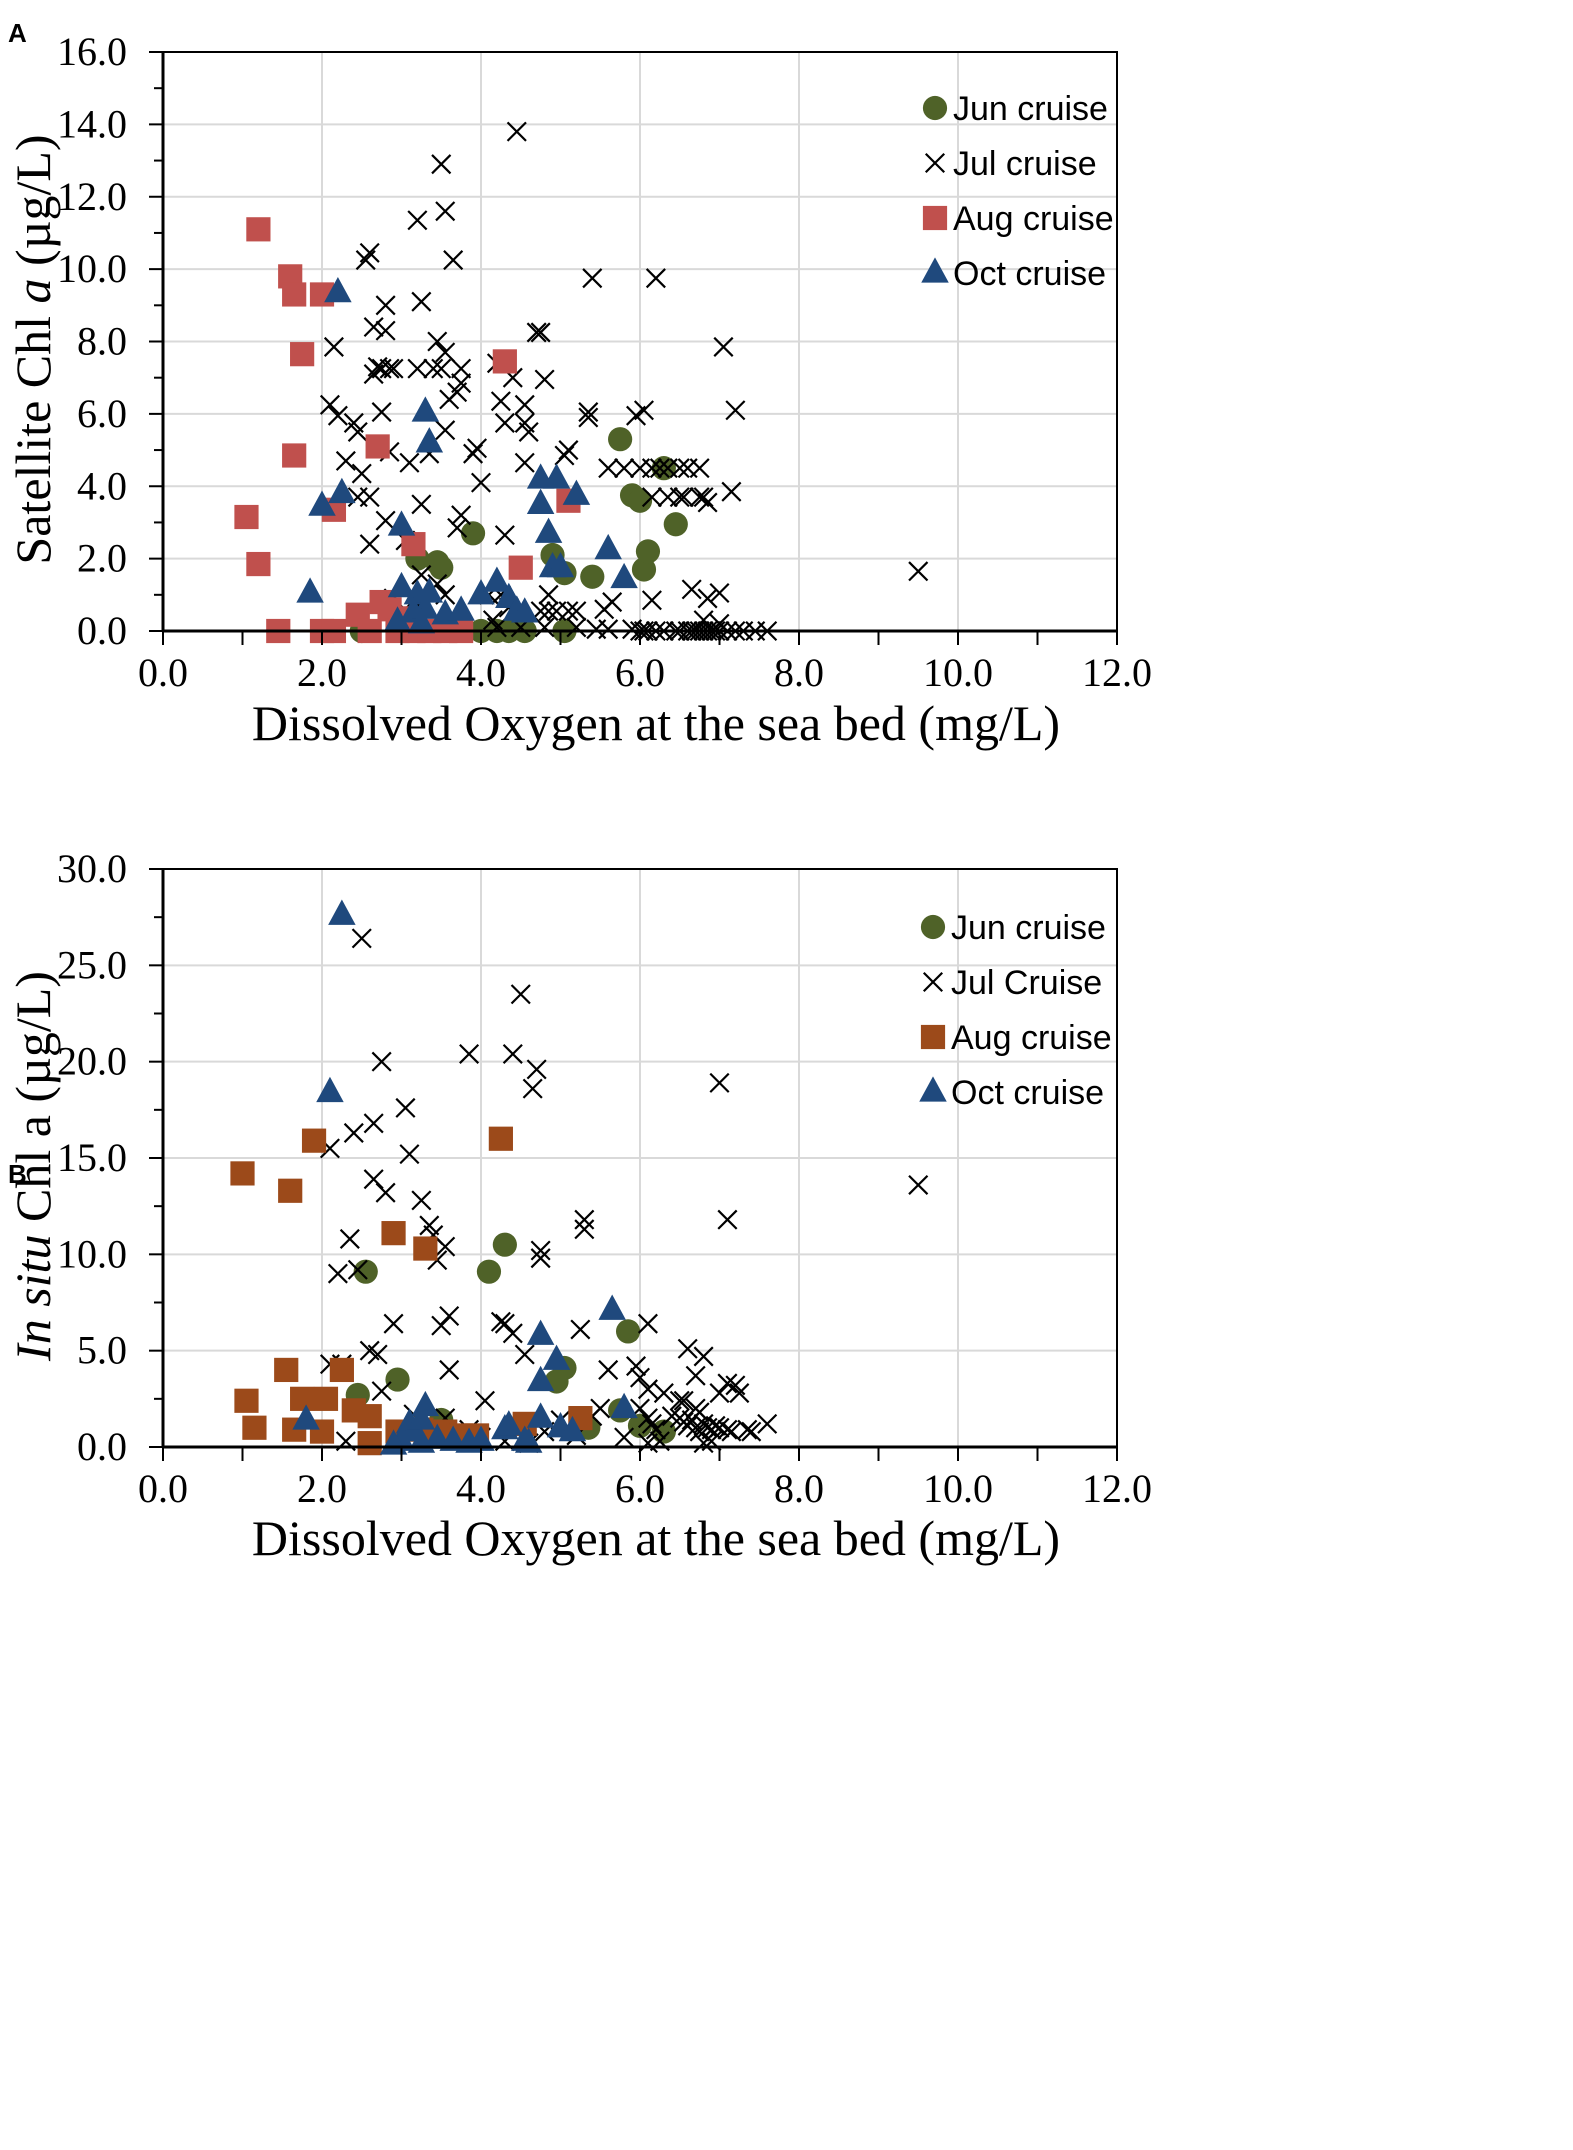  Describe the element at coordinates (1030, 109) in the screenshot. I see `legend-label-a: Jun cruise` at that location.